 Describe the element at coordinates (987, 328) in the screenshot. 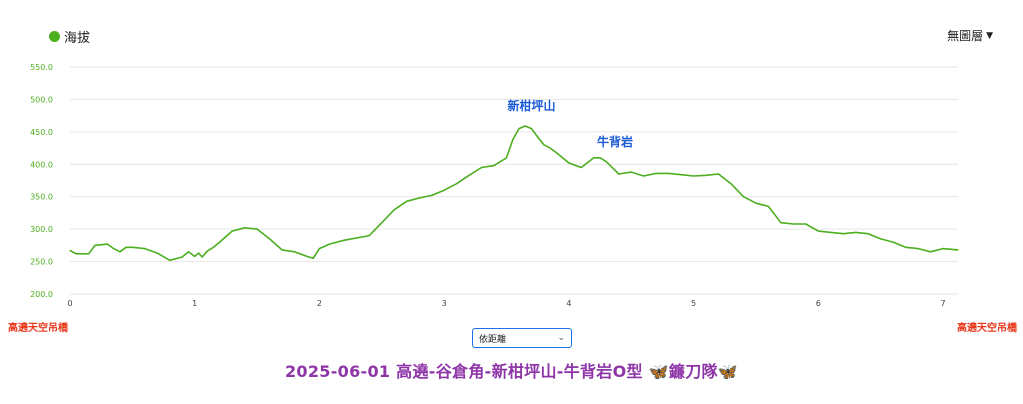

I see `end-point-label: 高遶天空吊橋` at that location.